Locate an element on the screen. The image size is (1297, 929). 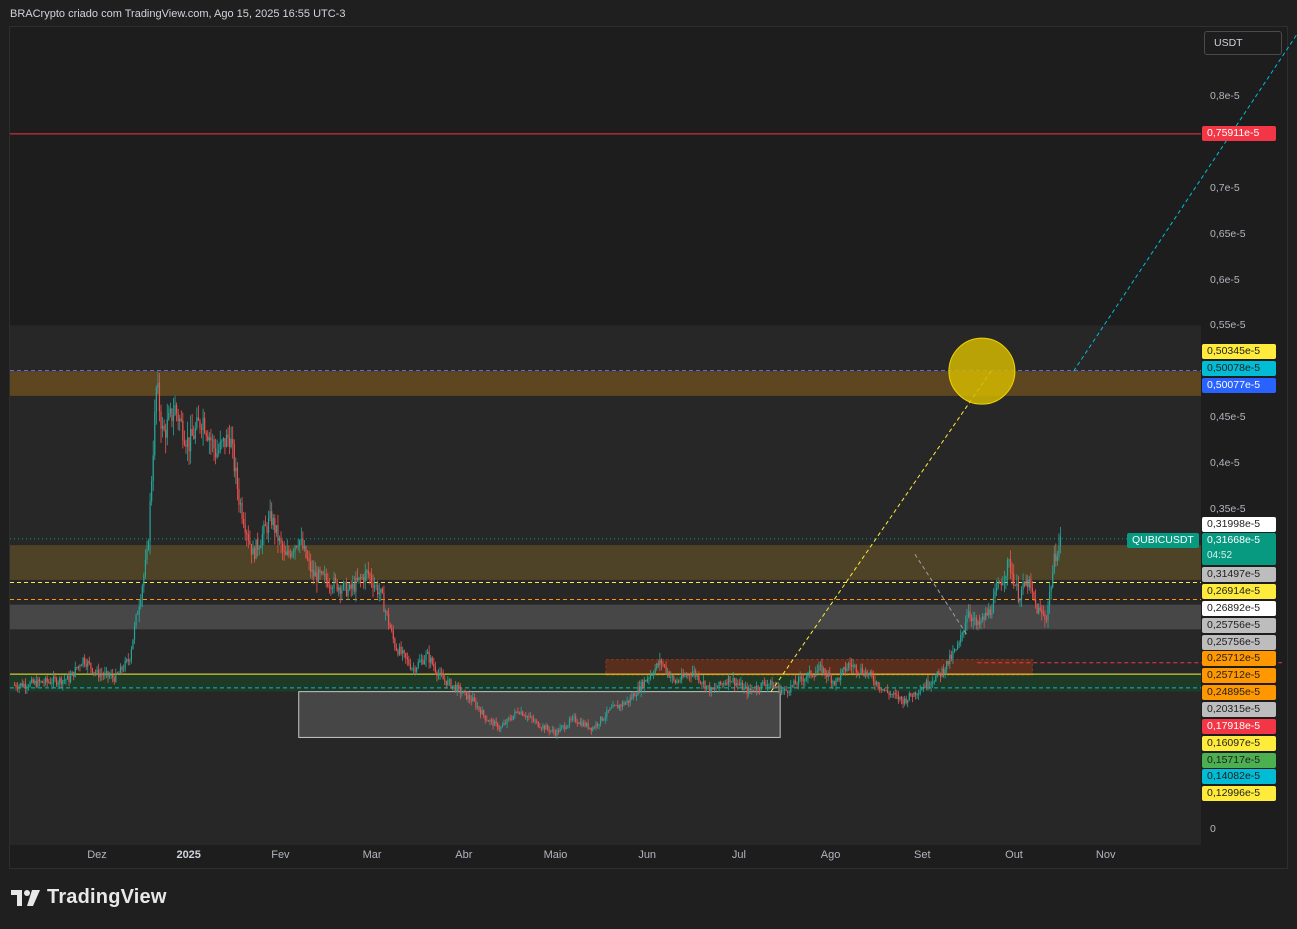
accumulation-box is located at coordinates (539, 714).